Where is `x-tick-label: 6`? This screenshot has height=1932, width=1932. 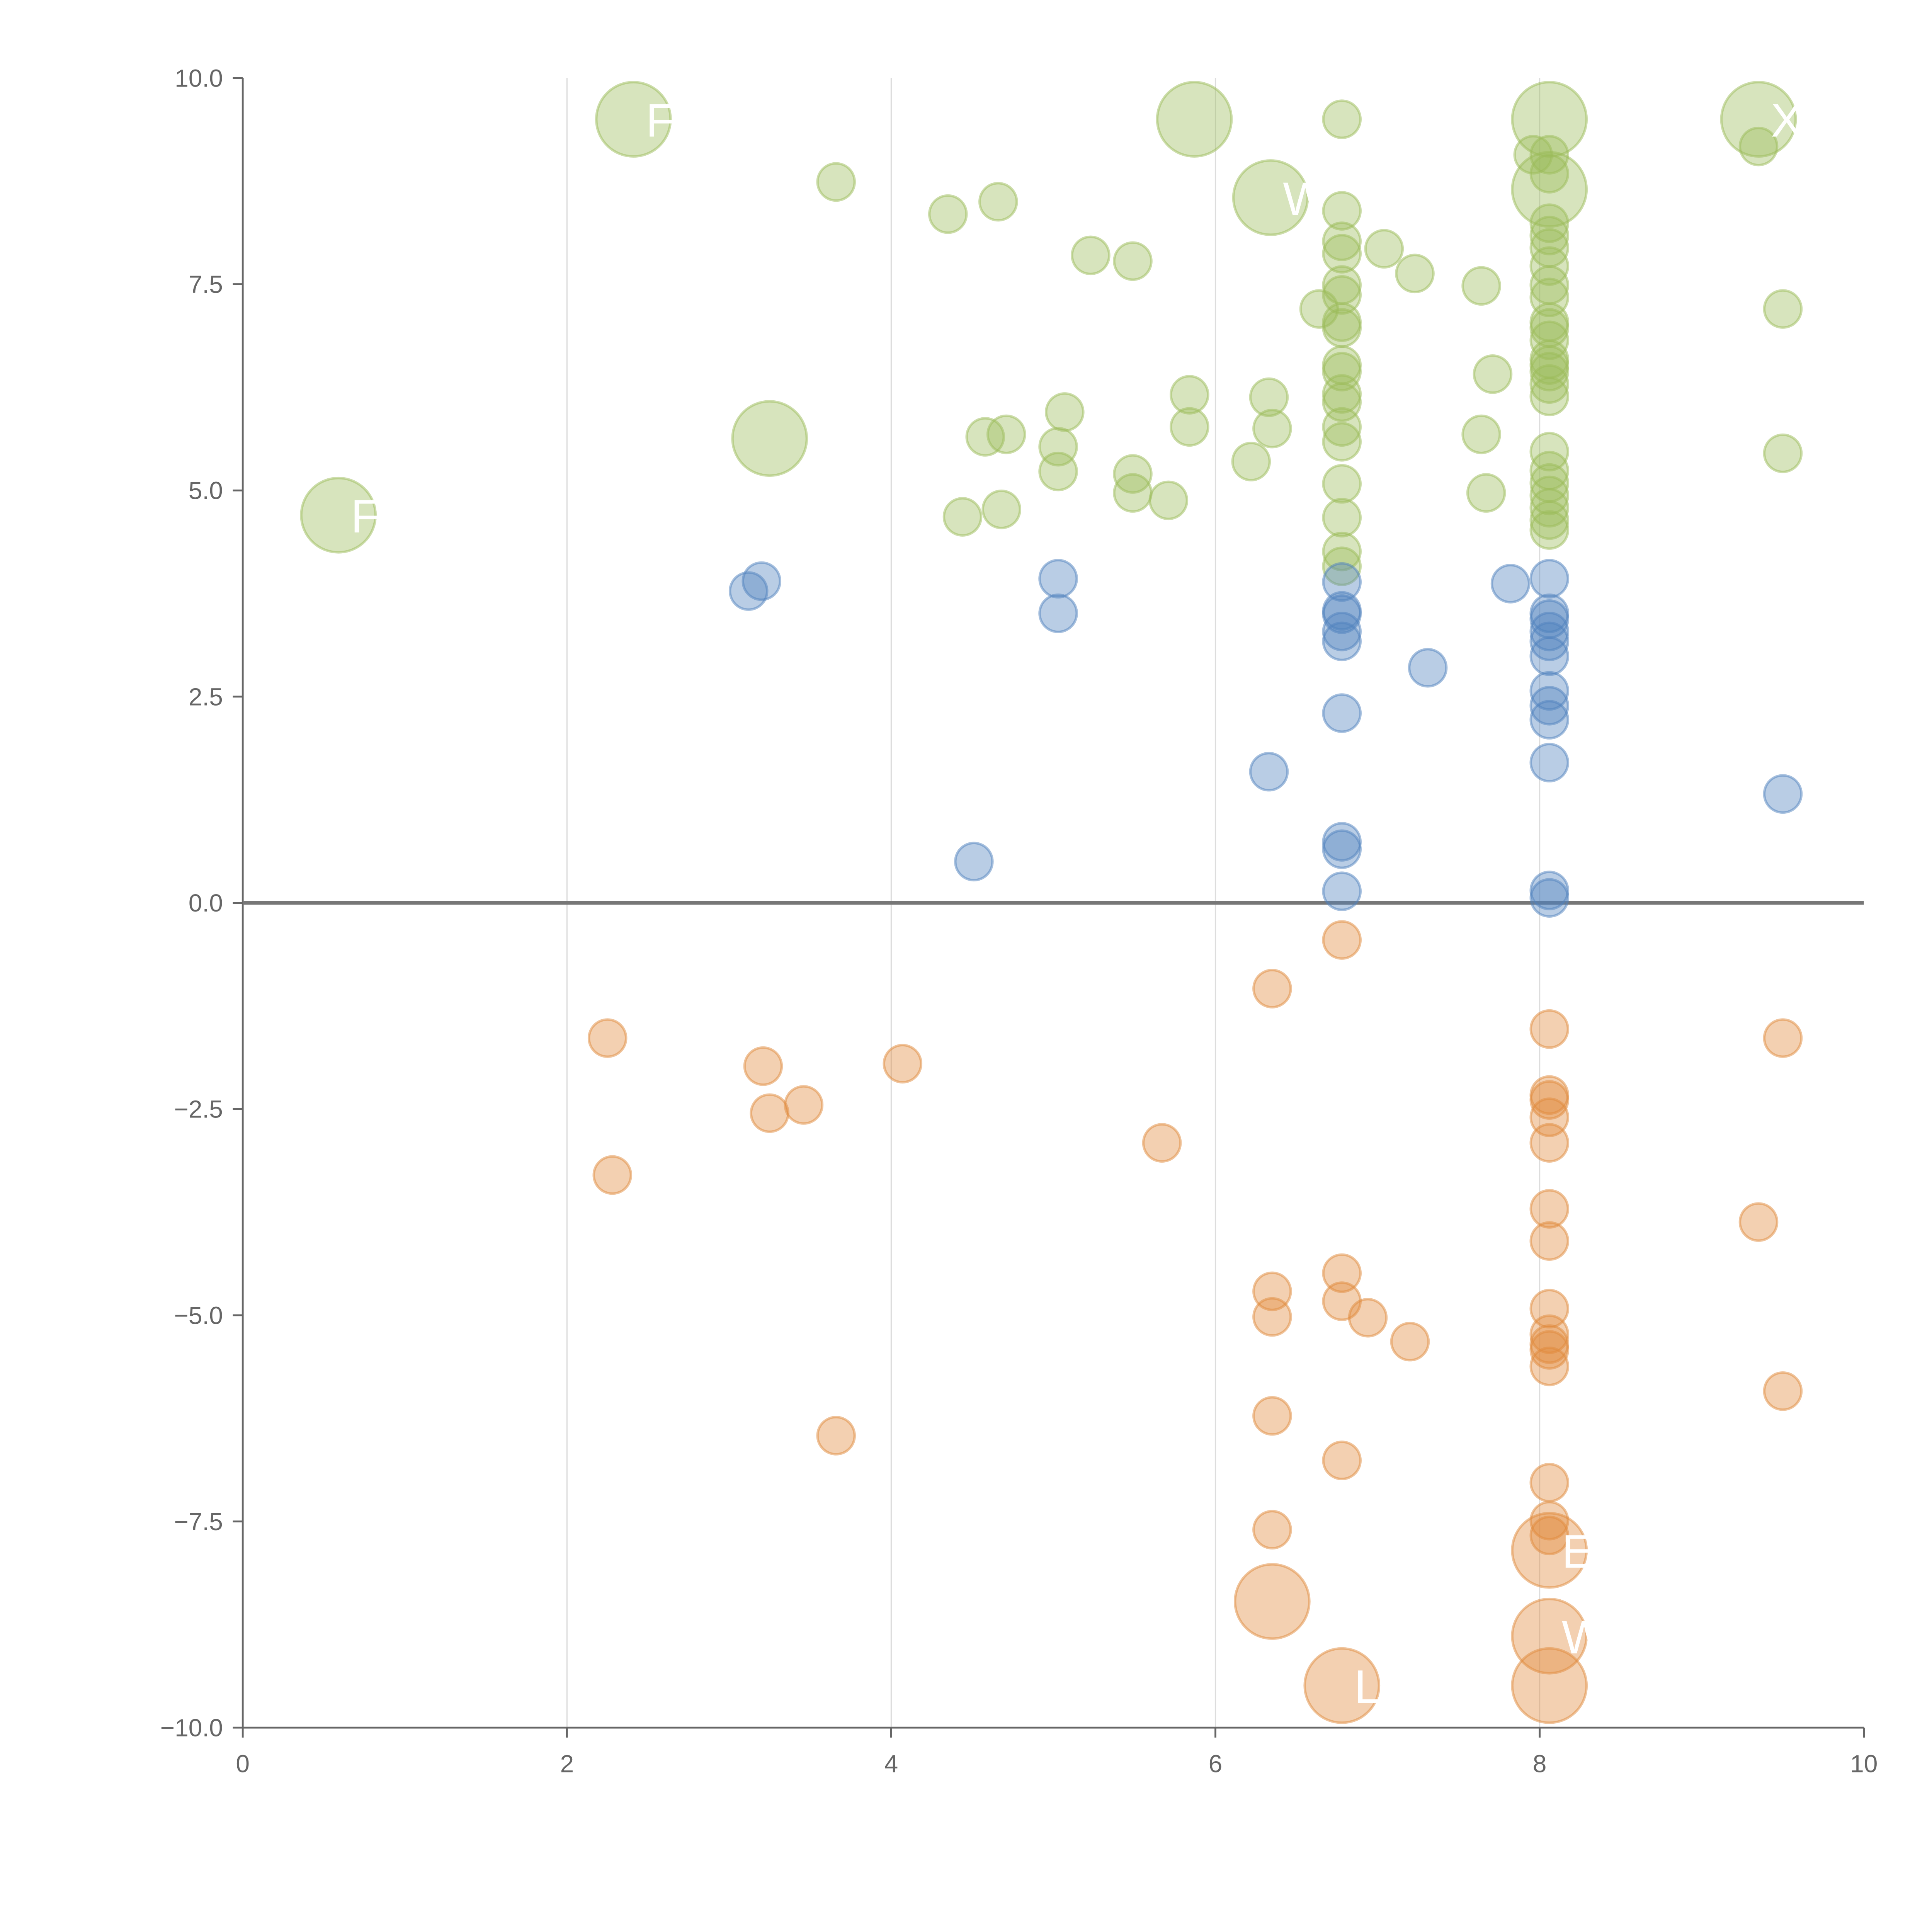
x-tick-label: 6 is located at coordinates (1216, 1764).